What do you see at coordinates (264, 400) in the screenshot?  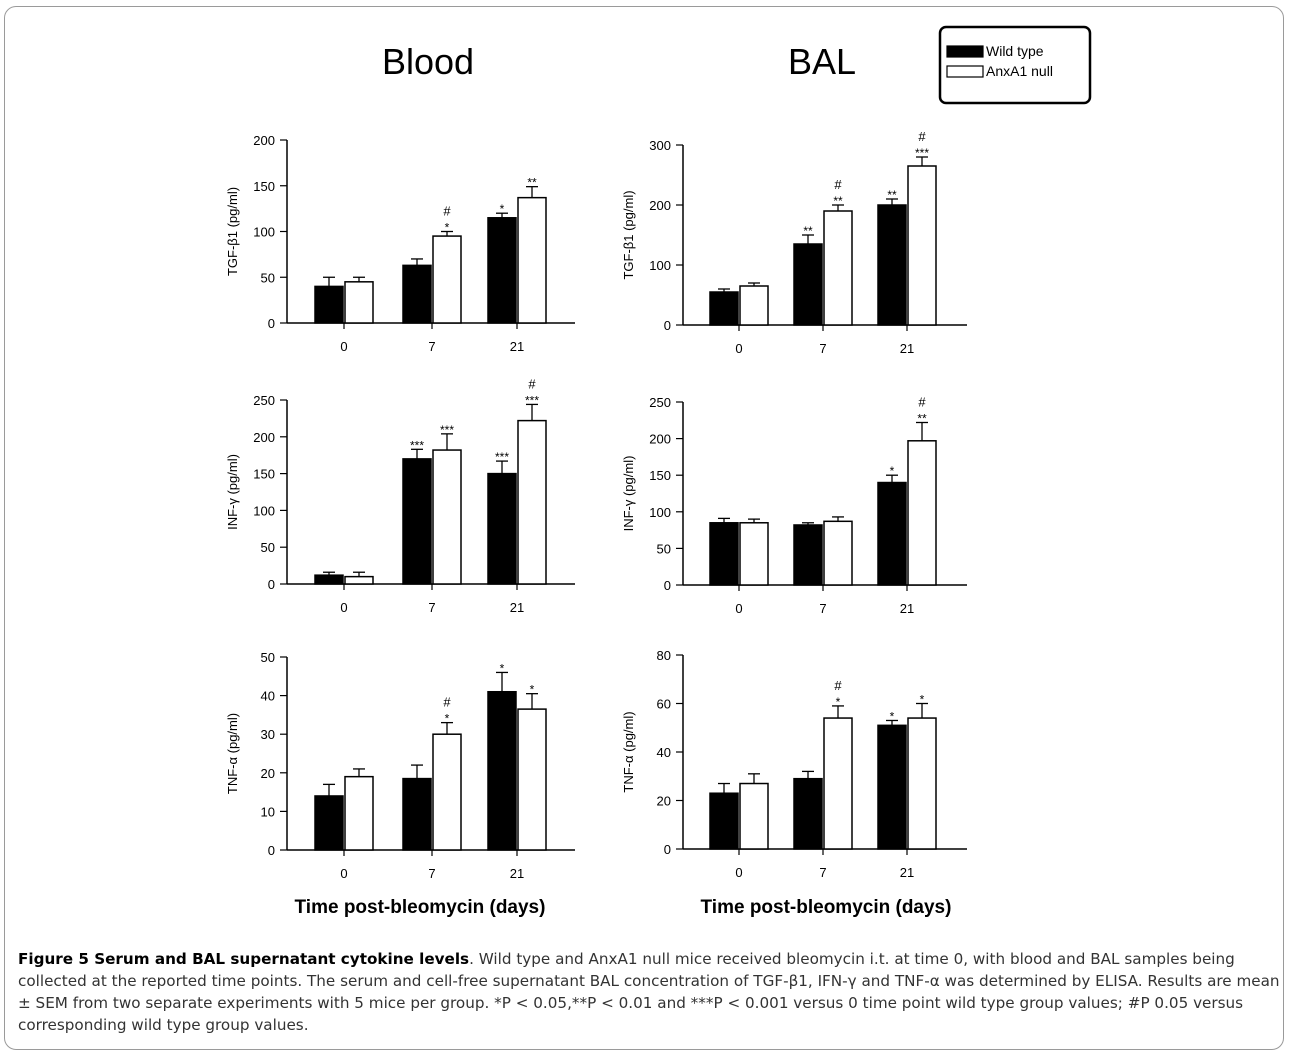 I see `y-tick-label: 250` at bounding box center [264, 400].